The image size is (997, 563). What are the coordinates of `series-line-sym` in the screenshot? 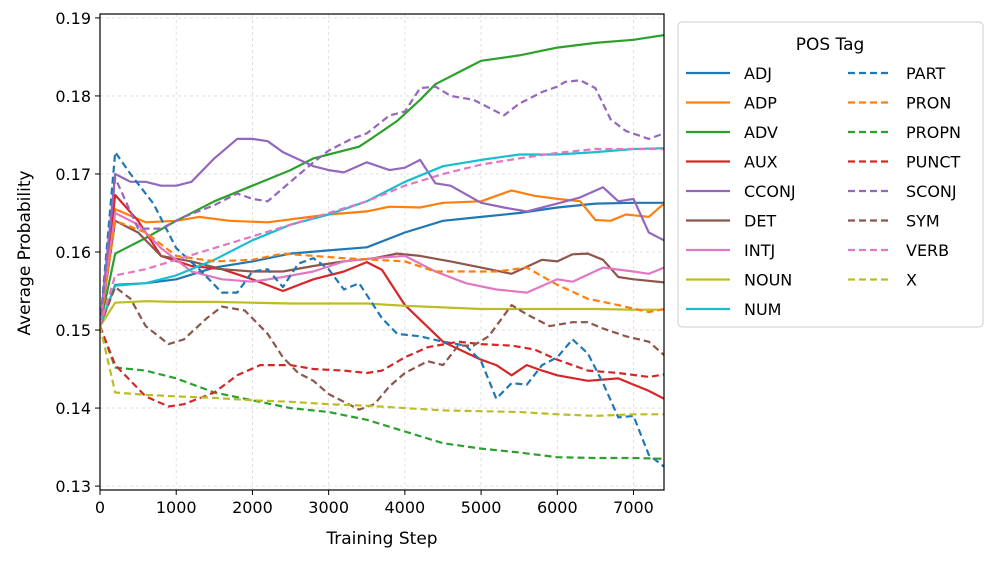 It's located at (382, 348).